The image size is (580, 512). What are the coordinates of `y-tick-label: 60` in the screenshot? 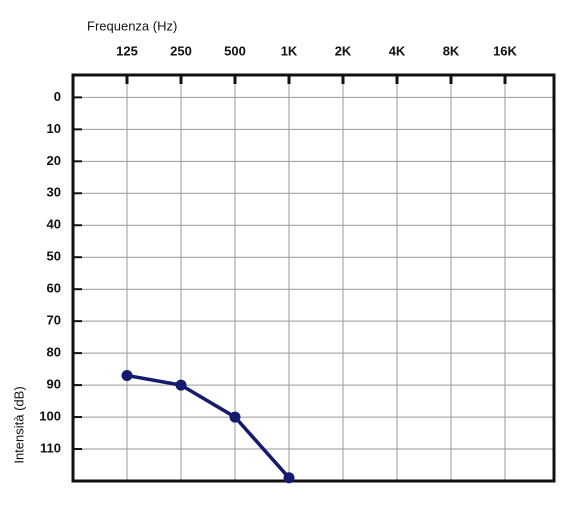 It's located at (54, 288).